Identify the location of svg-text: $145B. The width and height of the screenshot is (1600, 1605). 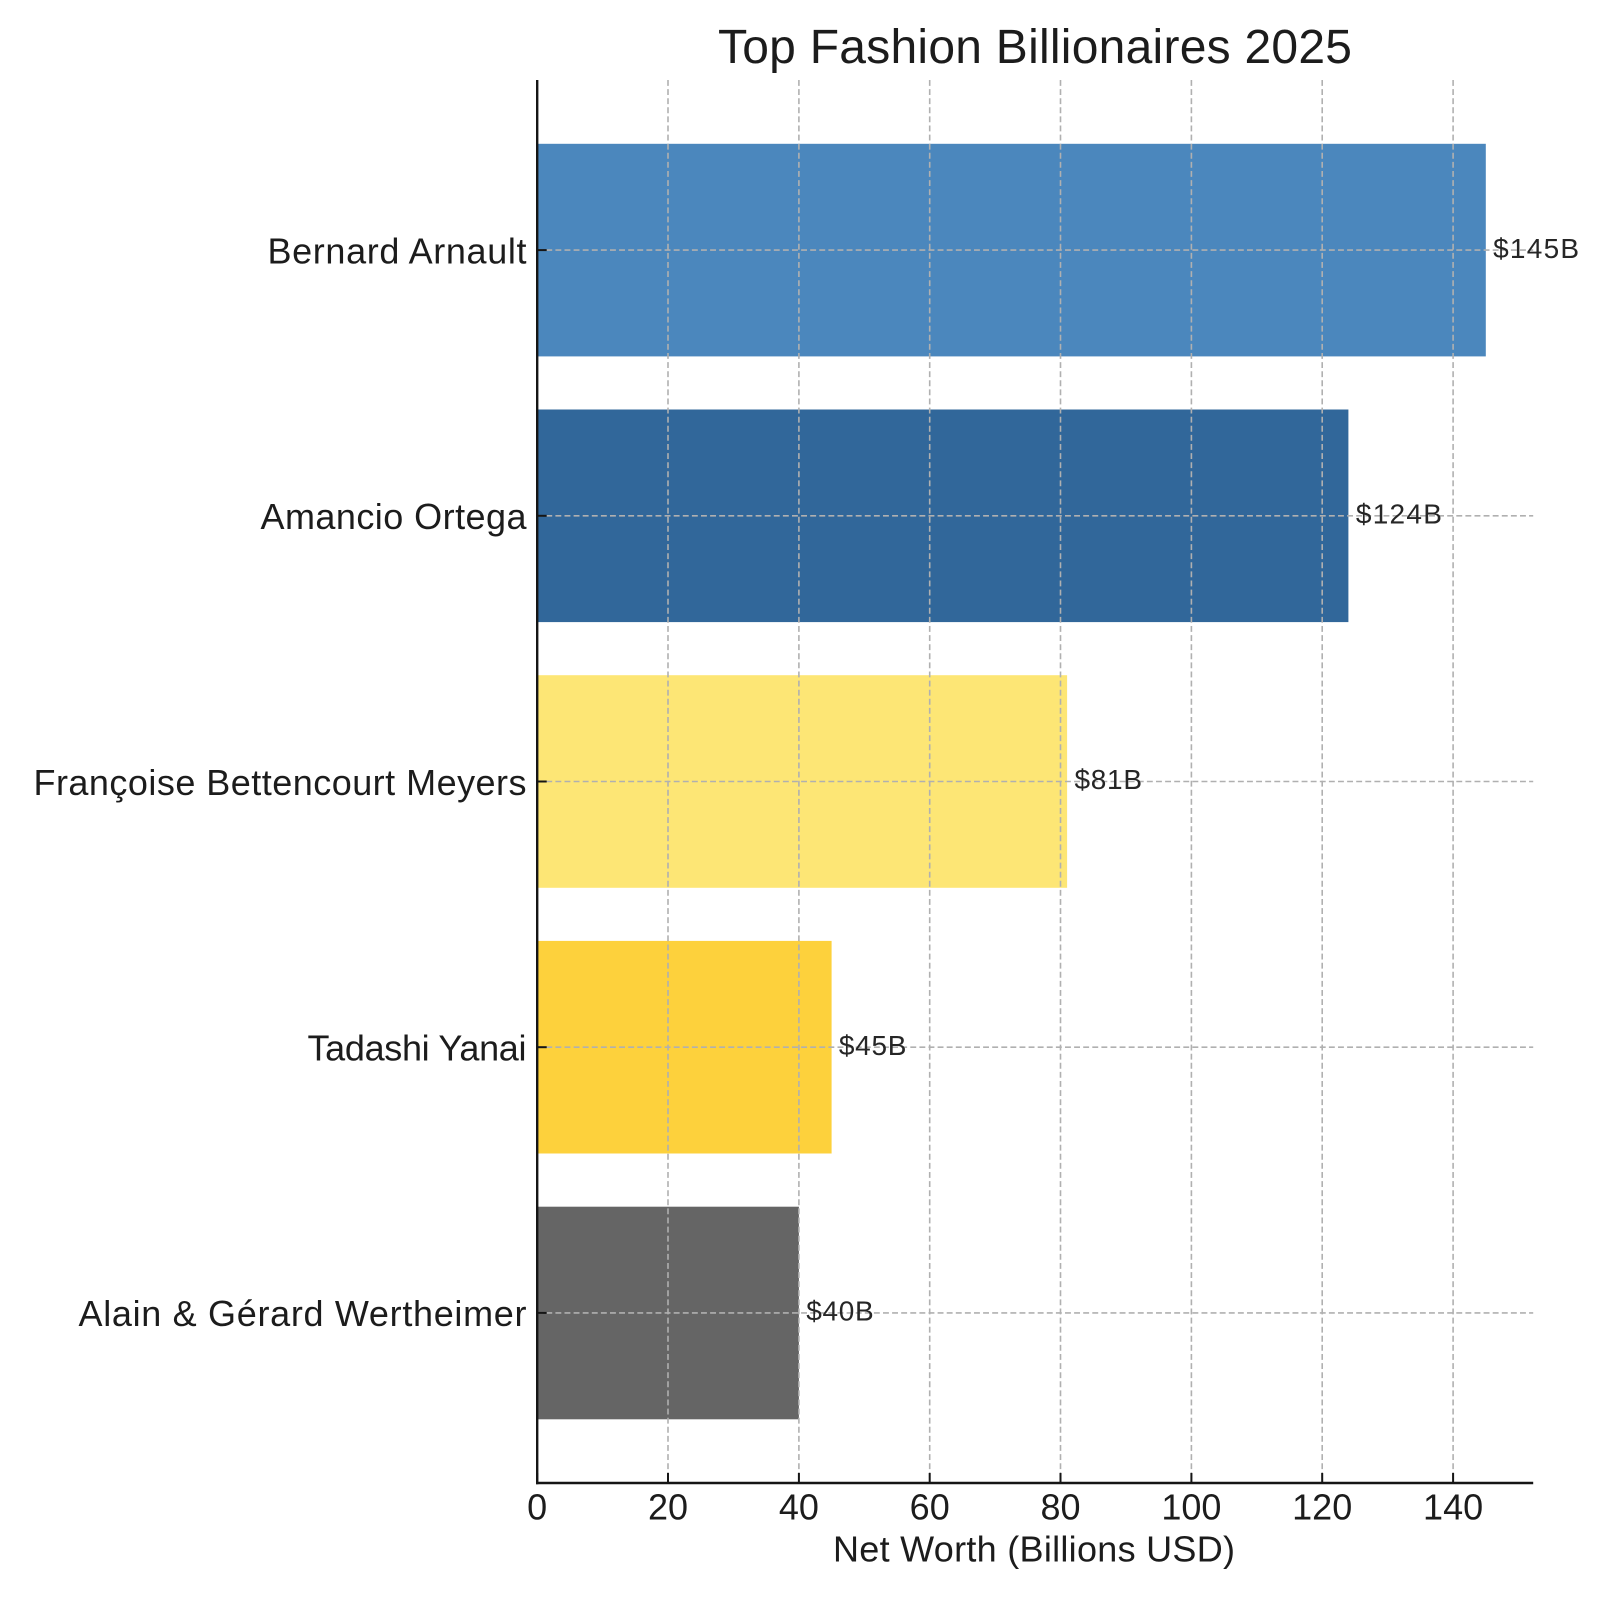
(1536, 248).